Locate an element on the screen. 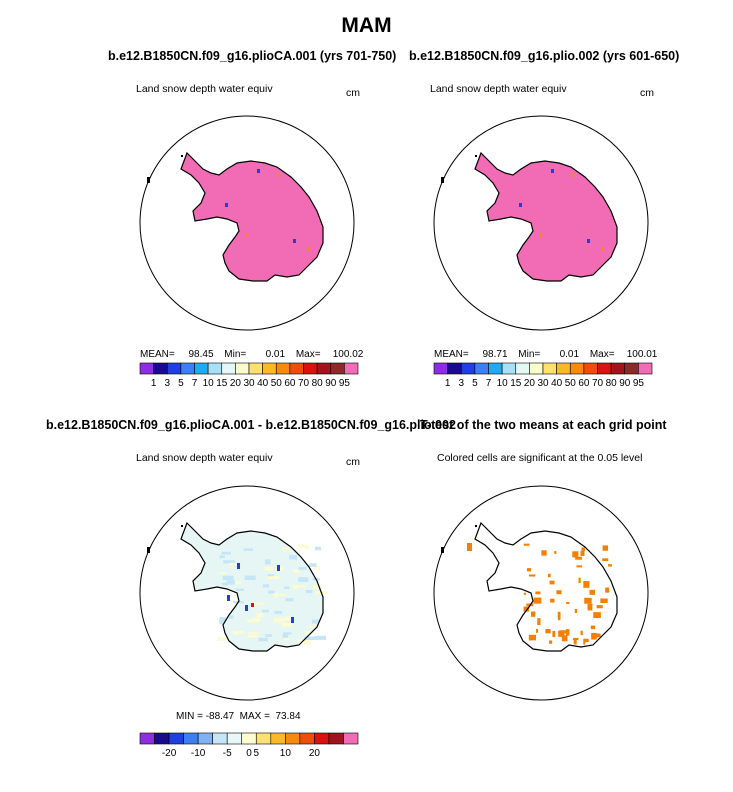 The image size is (733, 792). colorbar-tick-label: 1 is located at coordinates (448, 383).